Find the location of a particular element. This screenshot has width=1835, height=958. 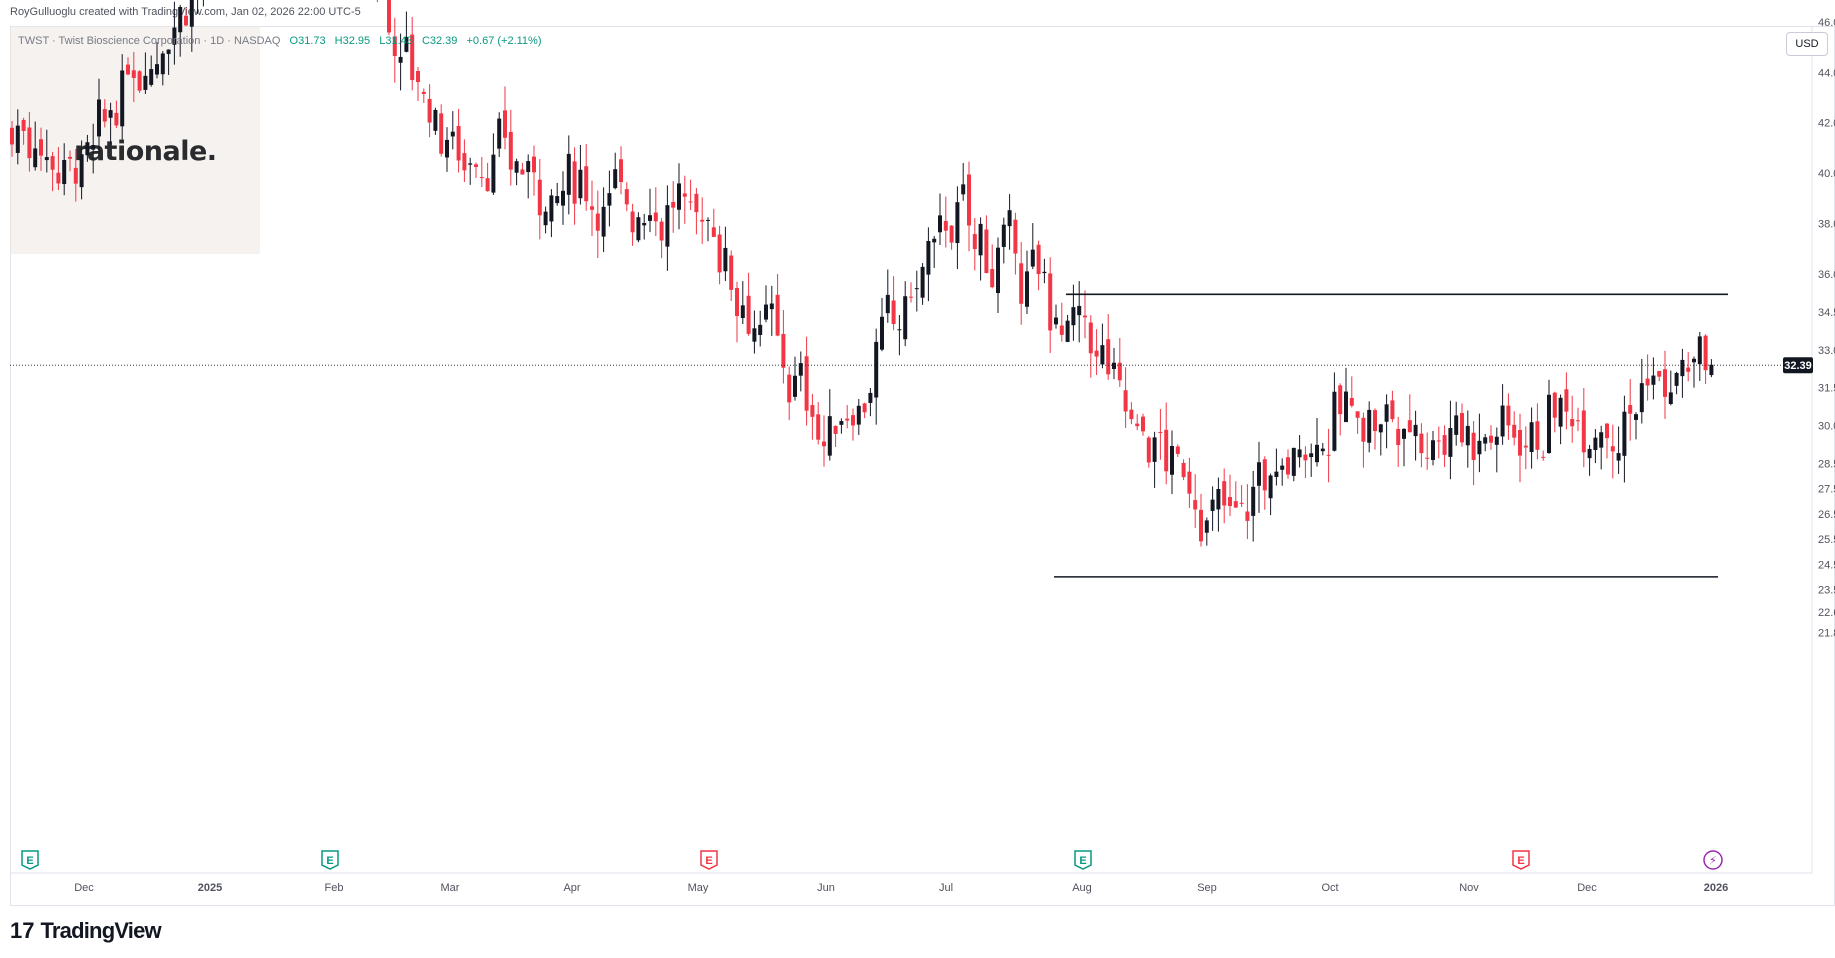

price-tick-label: 33.00 is located at coordinates (1826, 351).